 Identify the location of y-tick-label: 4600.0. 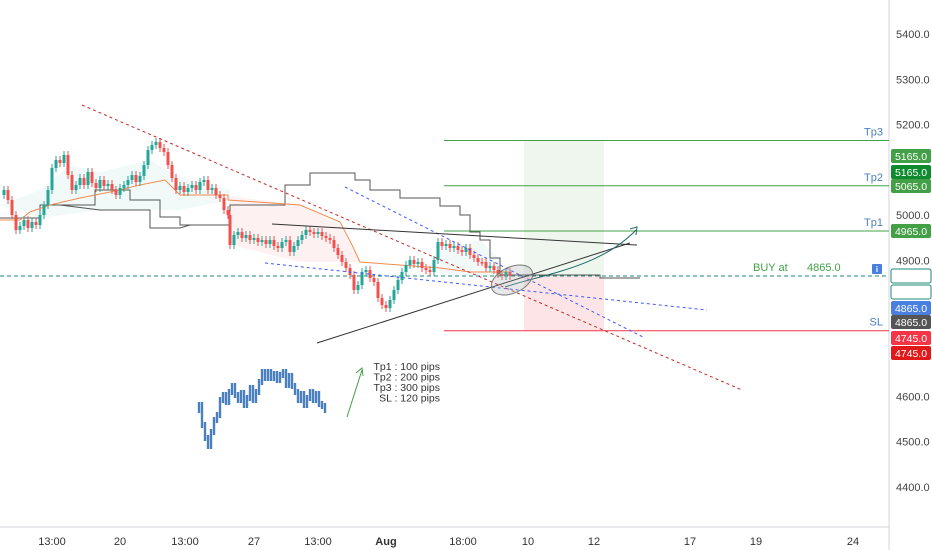
(913, 397).